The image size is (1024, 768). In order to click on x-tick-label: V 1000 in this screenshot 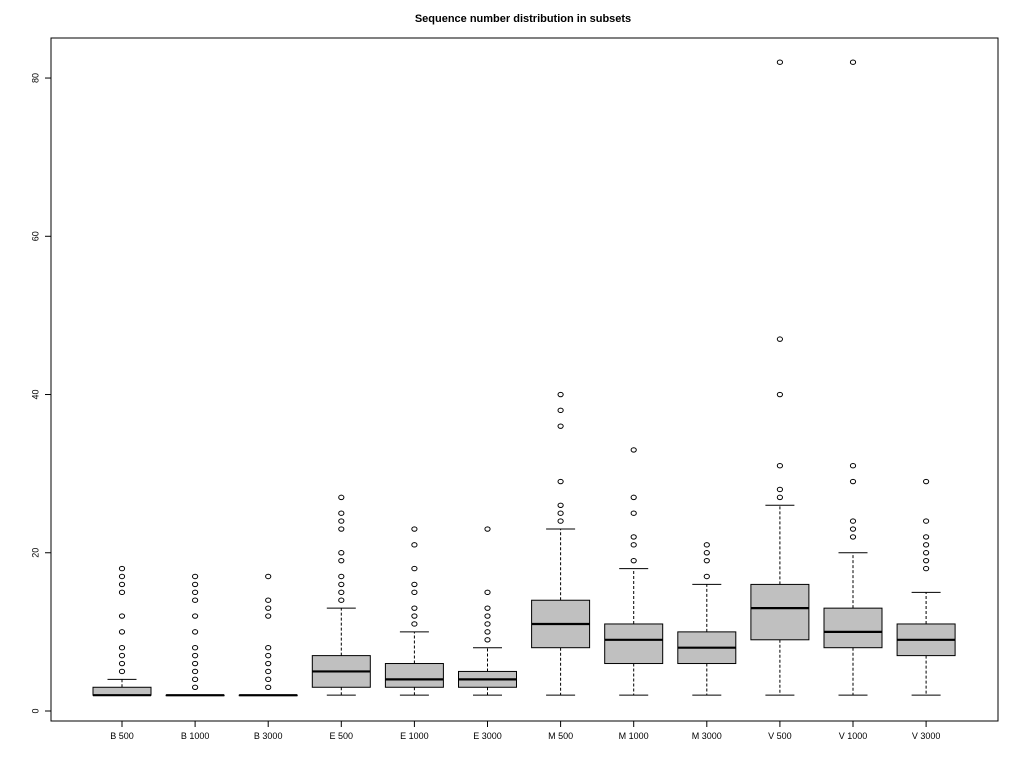, I will do `click(853, 736)`.